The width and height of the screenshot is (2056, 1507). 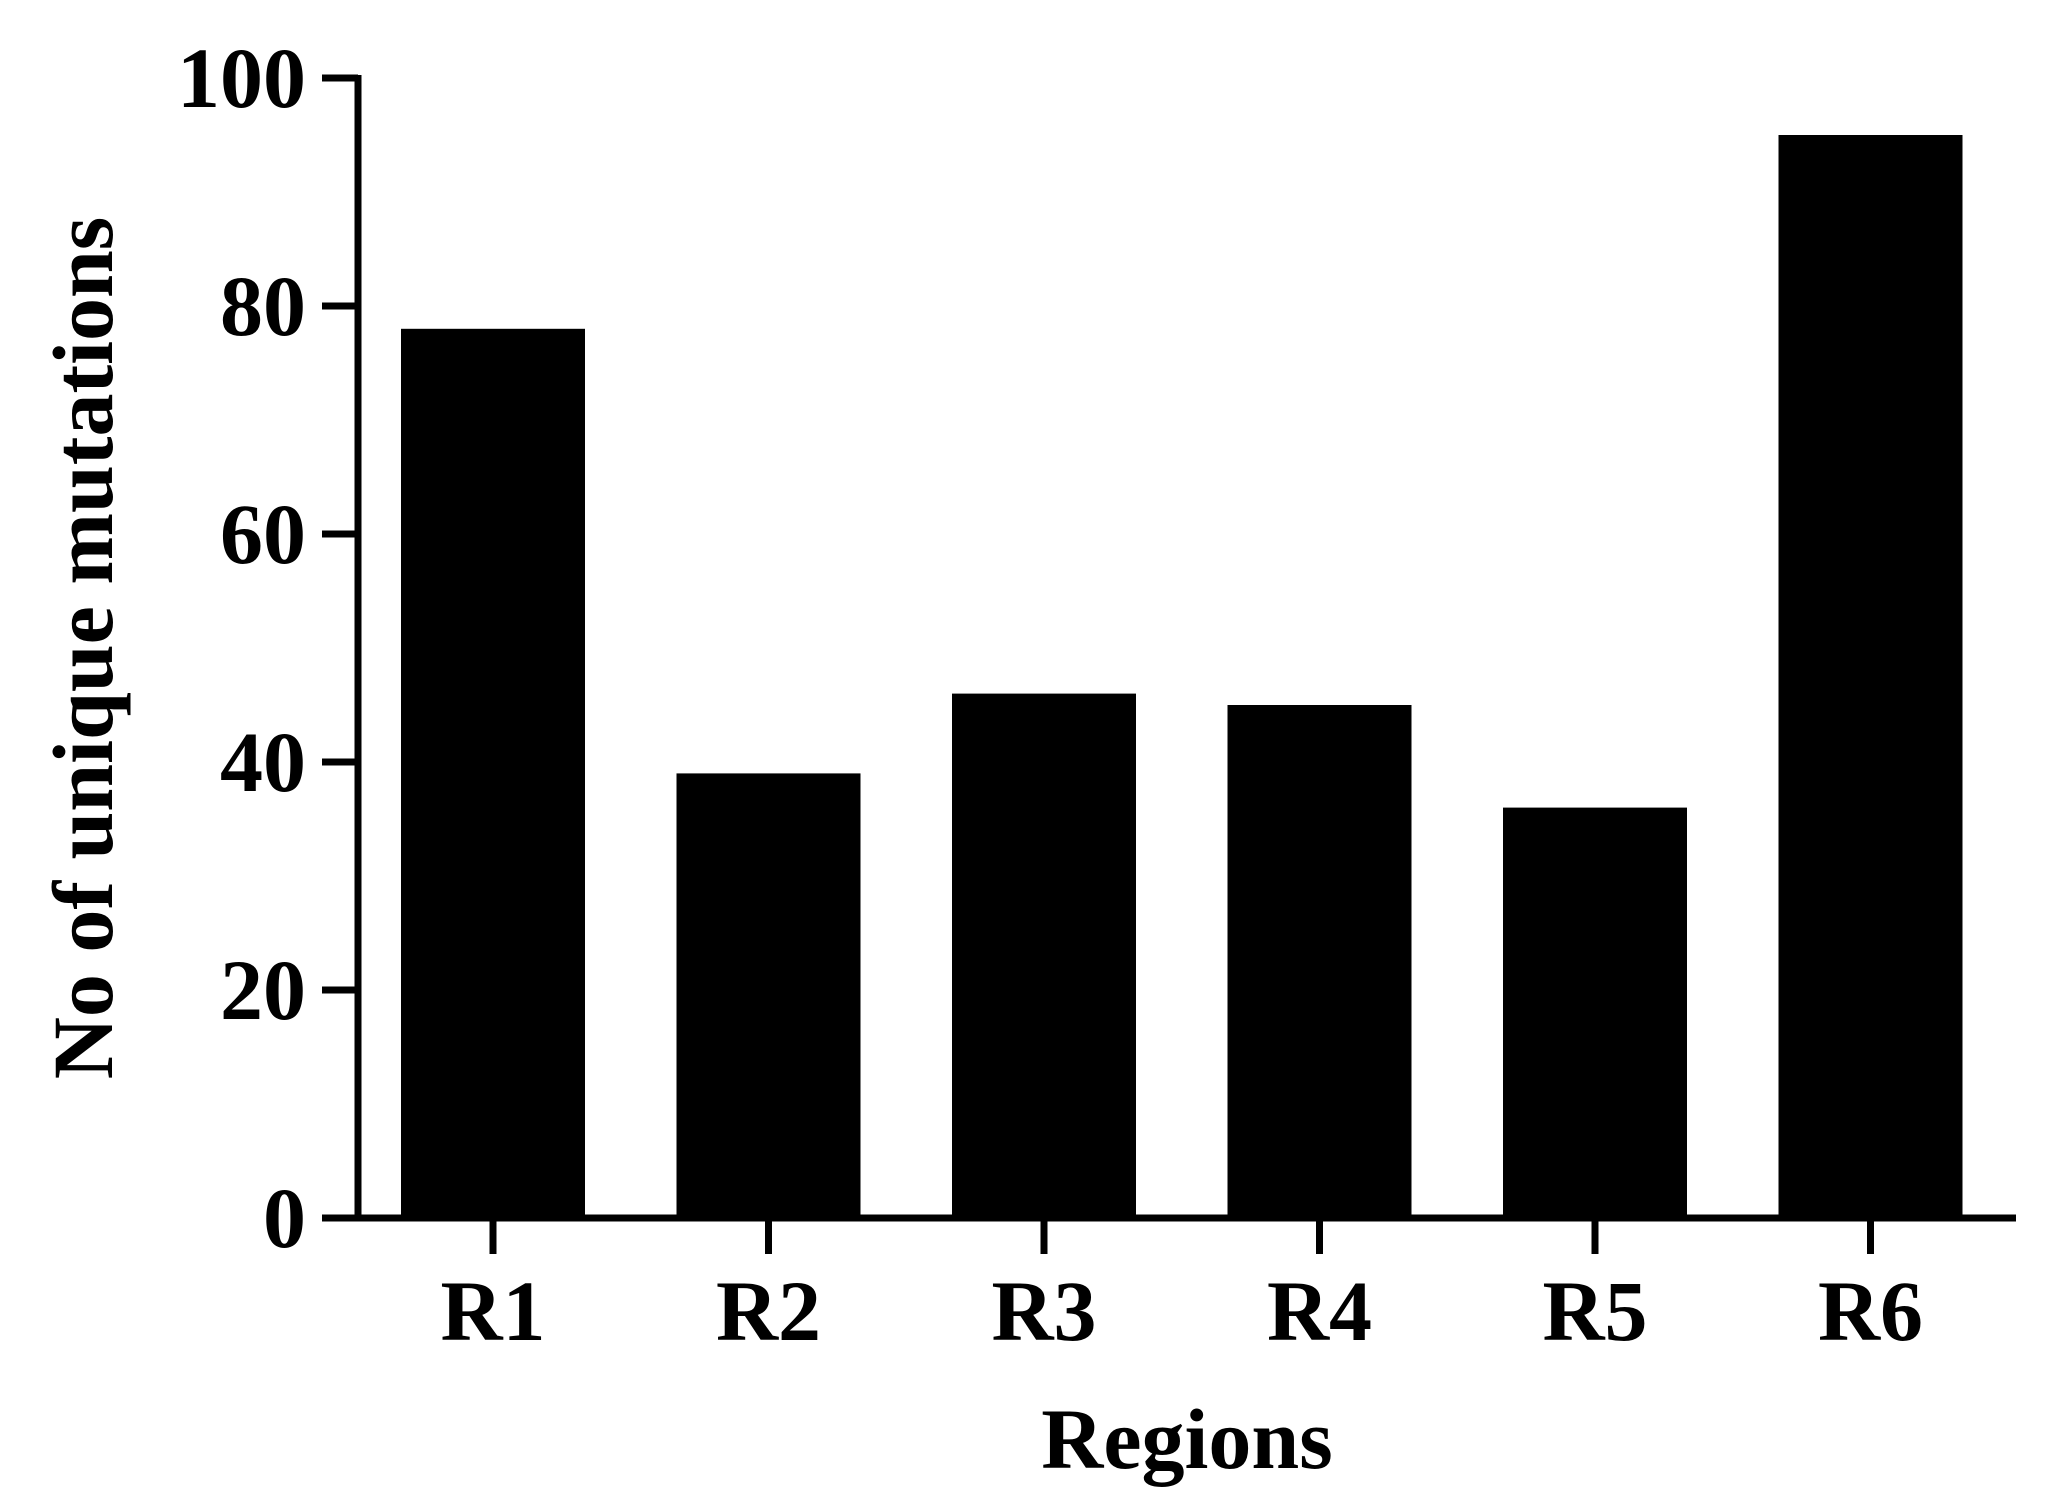 What do you see at coordinates (1594, 1311) in the screenshot?
I see `x-tick-label-r5: R5` at bounding box center [1594, 1311].